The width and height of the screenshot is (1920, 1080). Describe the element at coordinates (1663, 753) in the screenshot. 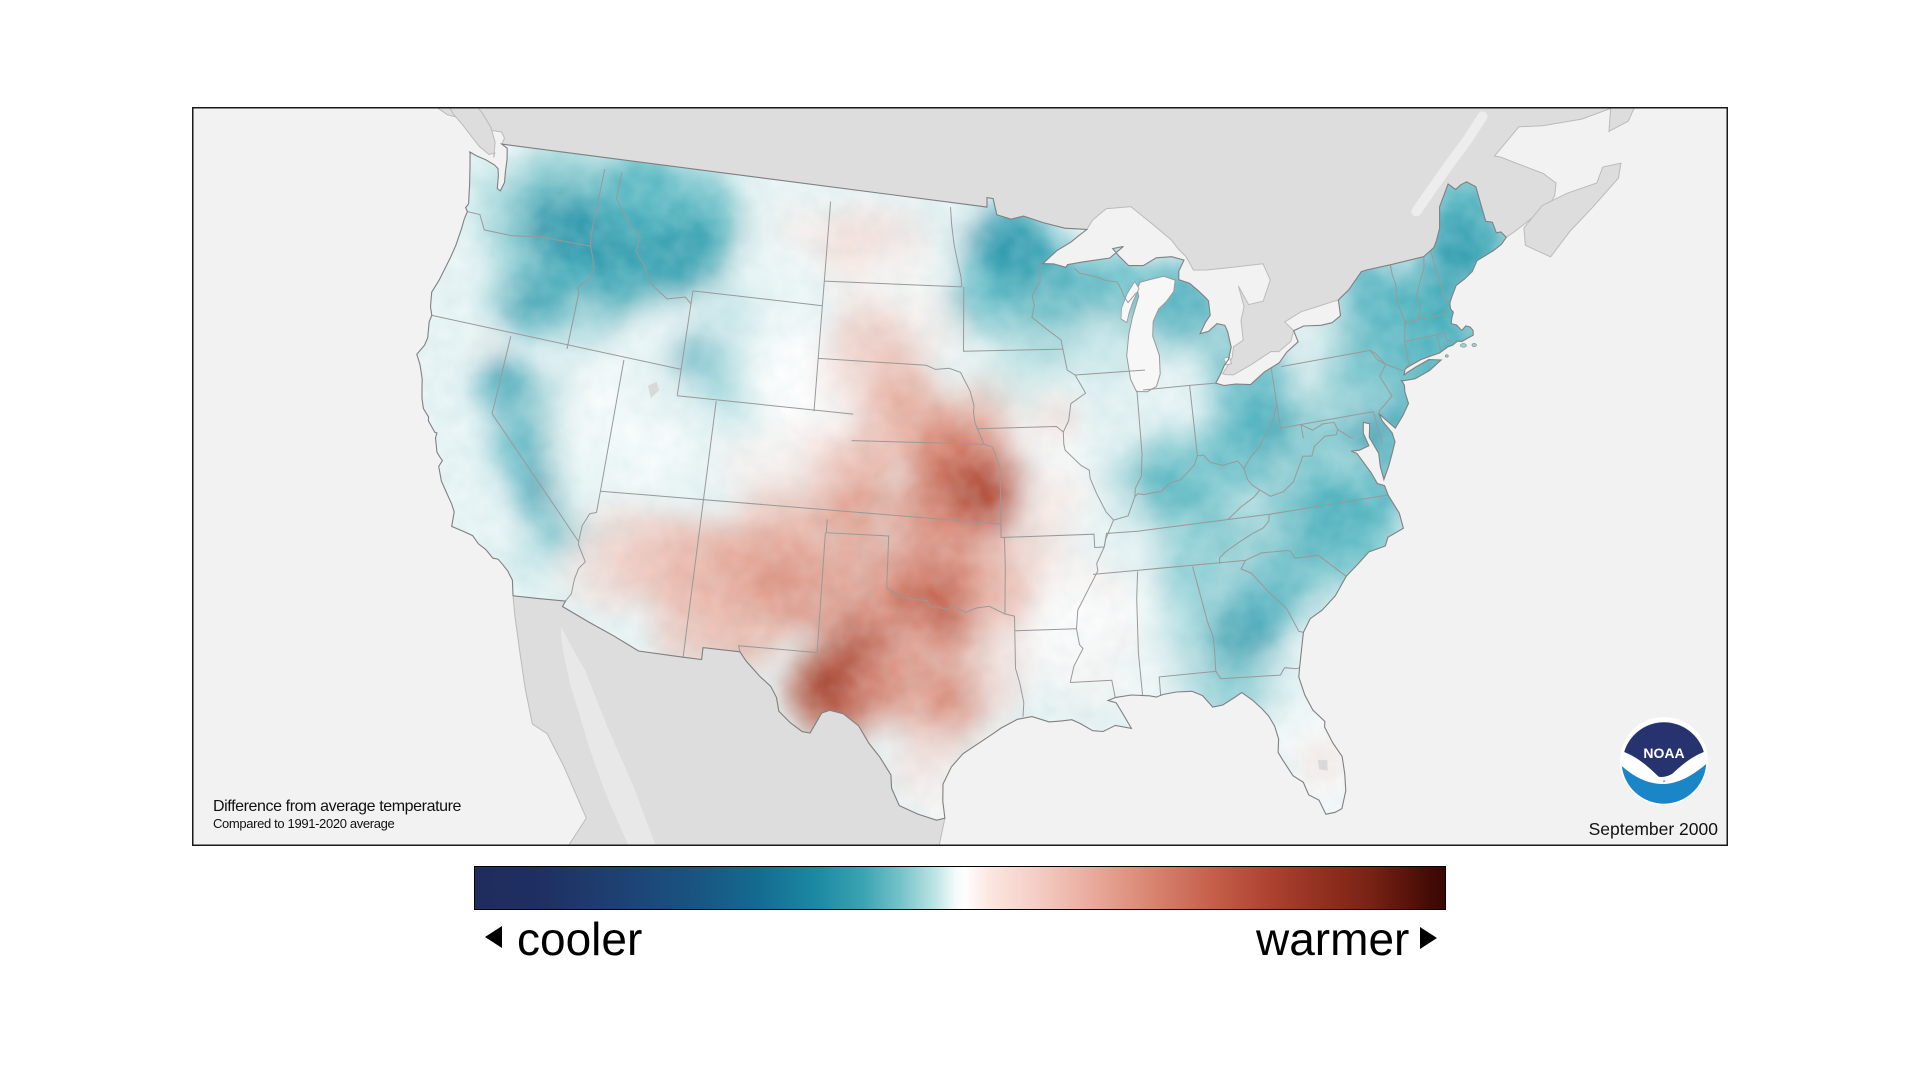

I see `svg-text: NOAA` at that location.